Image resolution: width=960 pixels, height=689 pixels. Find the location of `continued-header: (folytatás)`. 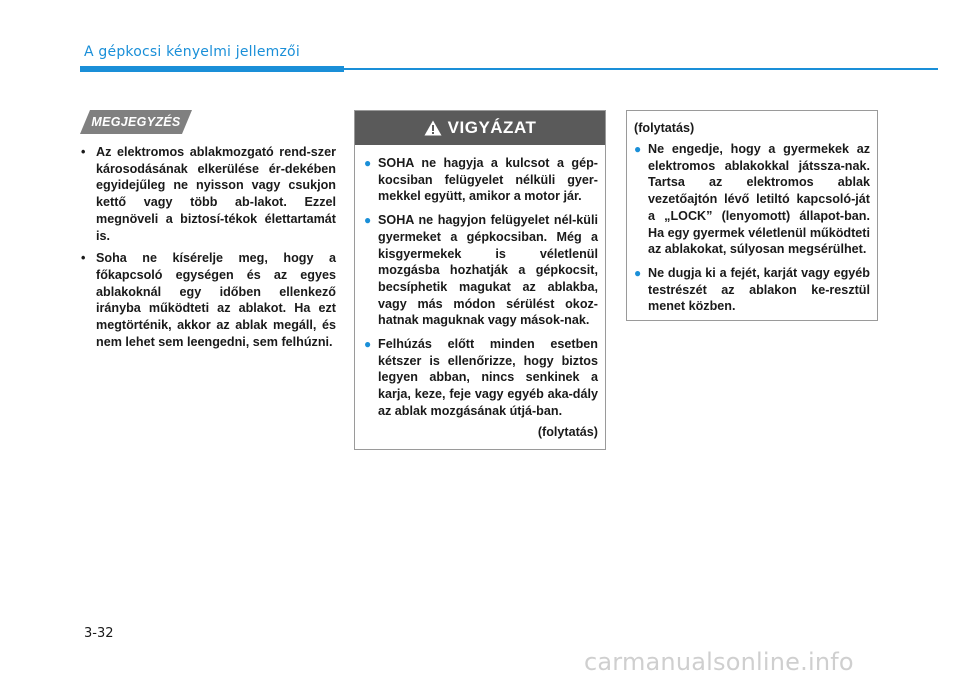

continued-header: (folytatás) is located at coordinates (664, 128).